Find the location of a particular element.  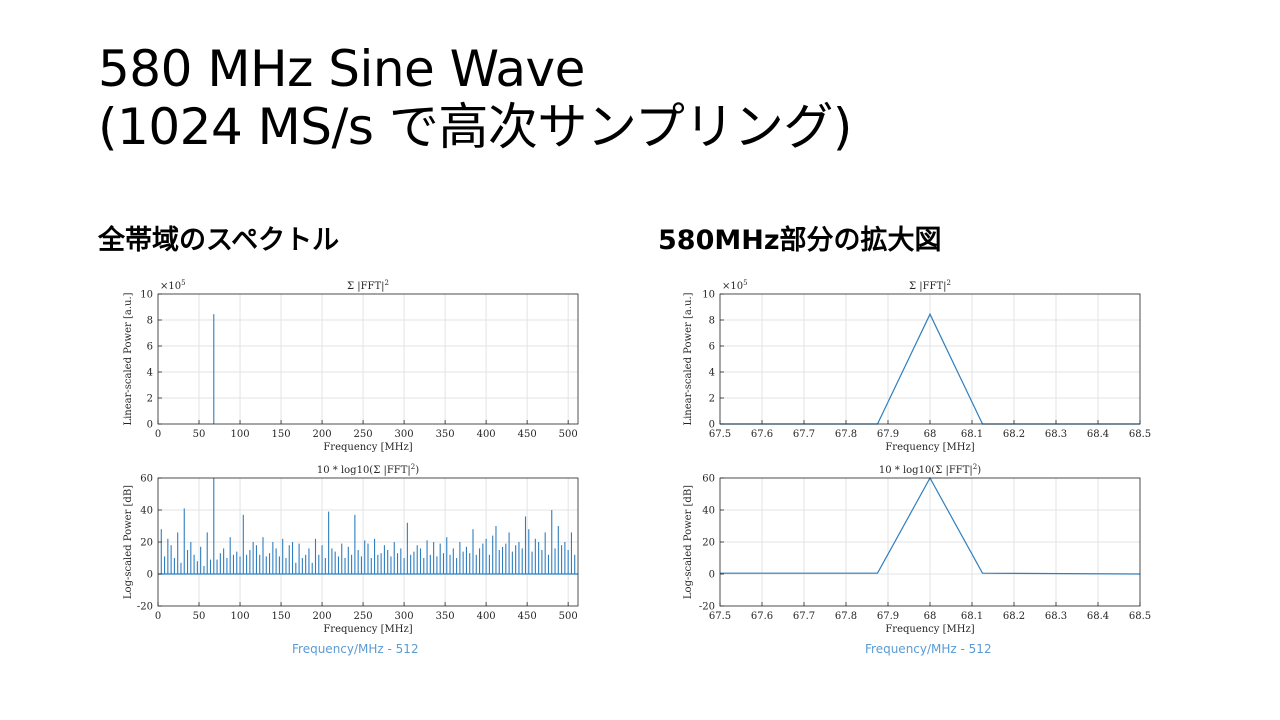

plot-area is located at coordinates (368, 359).